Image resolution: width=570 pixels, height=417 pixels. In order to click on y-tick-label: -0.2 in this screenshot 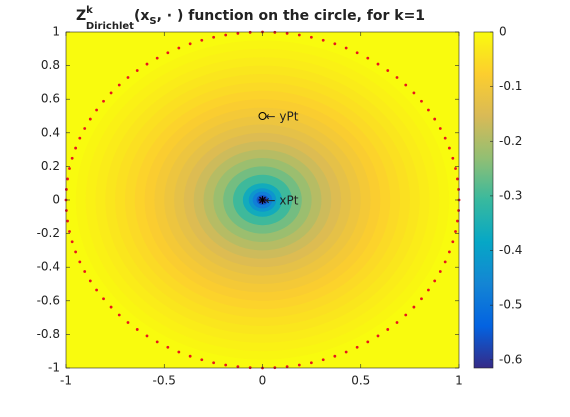, I will do `click(48, 233)`.